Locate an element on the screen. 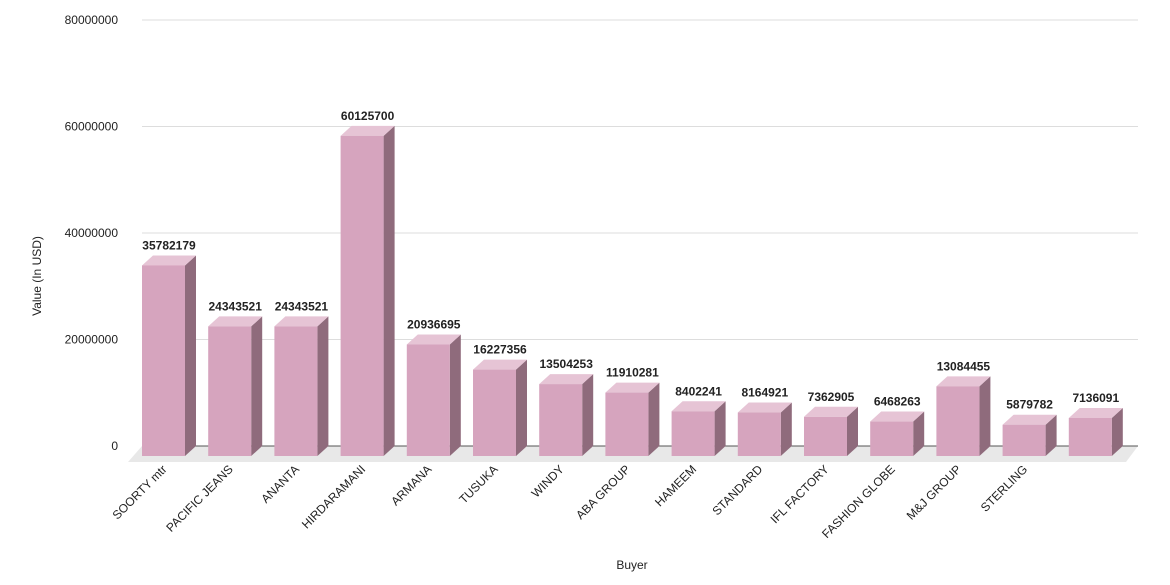 This screenshot has width=1170, height=585. x-tick-label: FASHION GLOBE is located at coordinates (858, 501).